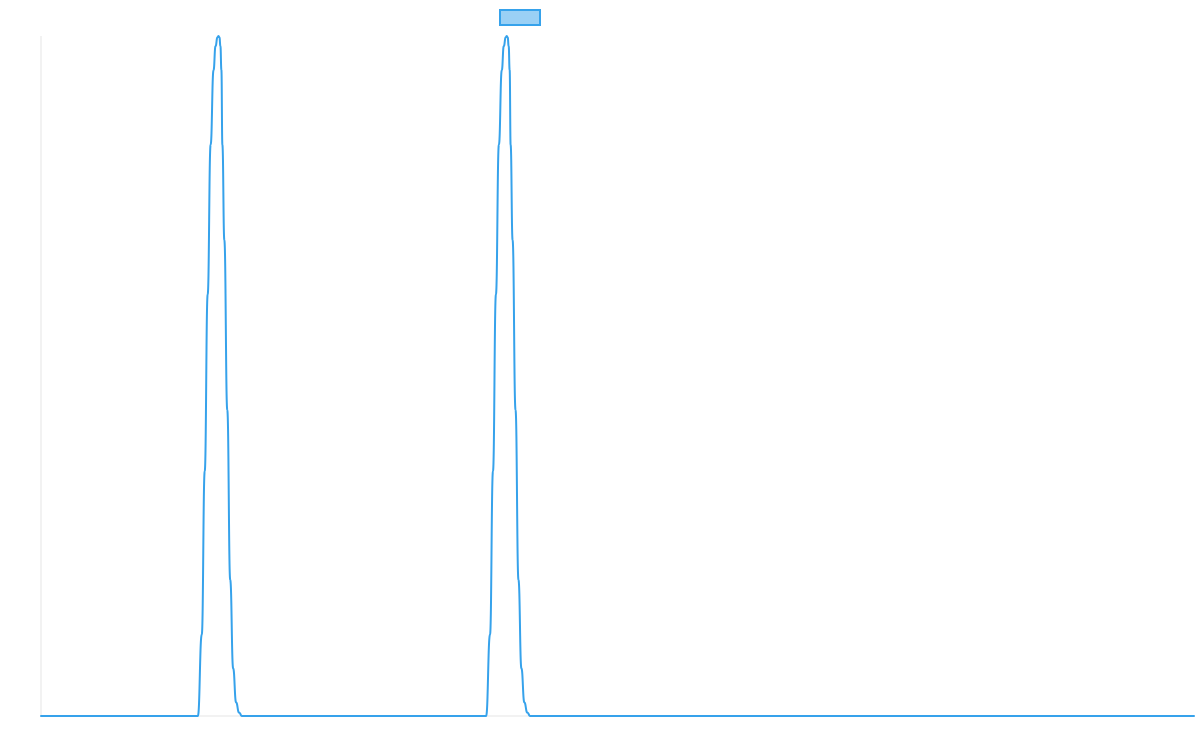 The image size is (1200, 750). I want to click on legend, so click(520, 17).